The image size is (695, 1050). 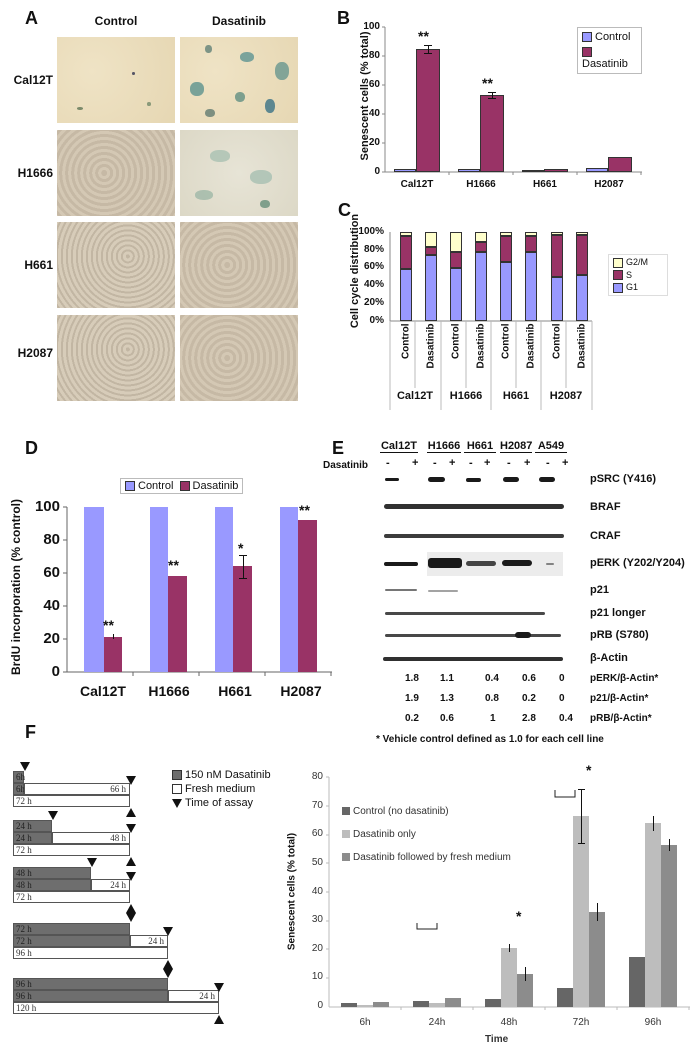 What do you see at coordinates (239, 265) in the screenshot?
I see `micrograph-h661-dasatinib` at bounding box center [239, 265].